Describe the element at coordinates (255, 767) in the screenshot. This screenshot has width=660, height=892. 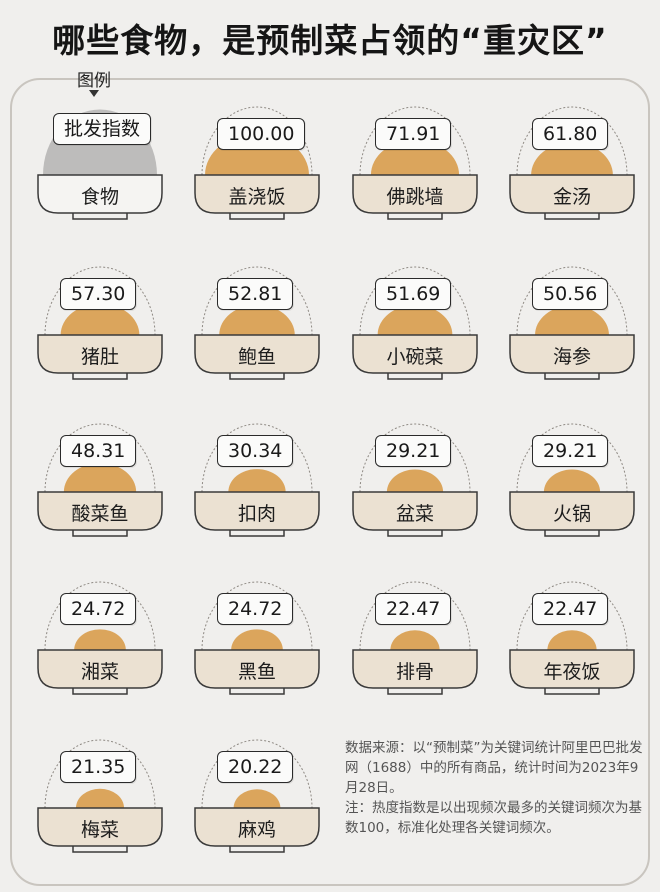
I see `index-value-label: 20.22` at that location.